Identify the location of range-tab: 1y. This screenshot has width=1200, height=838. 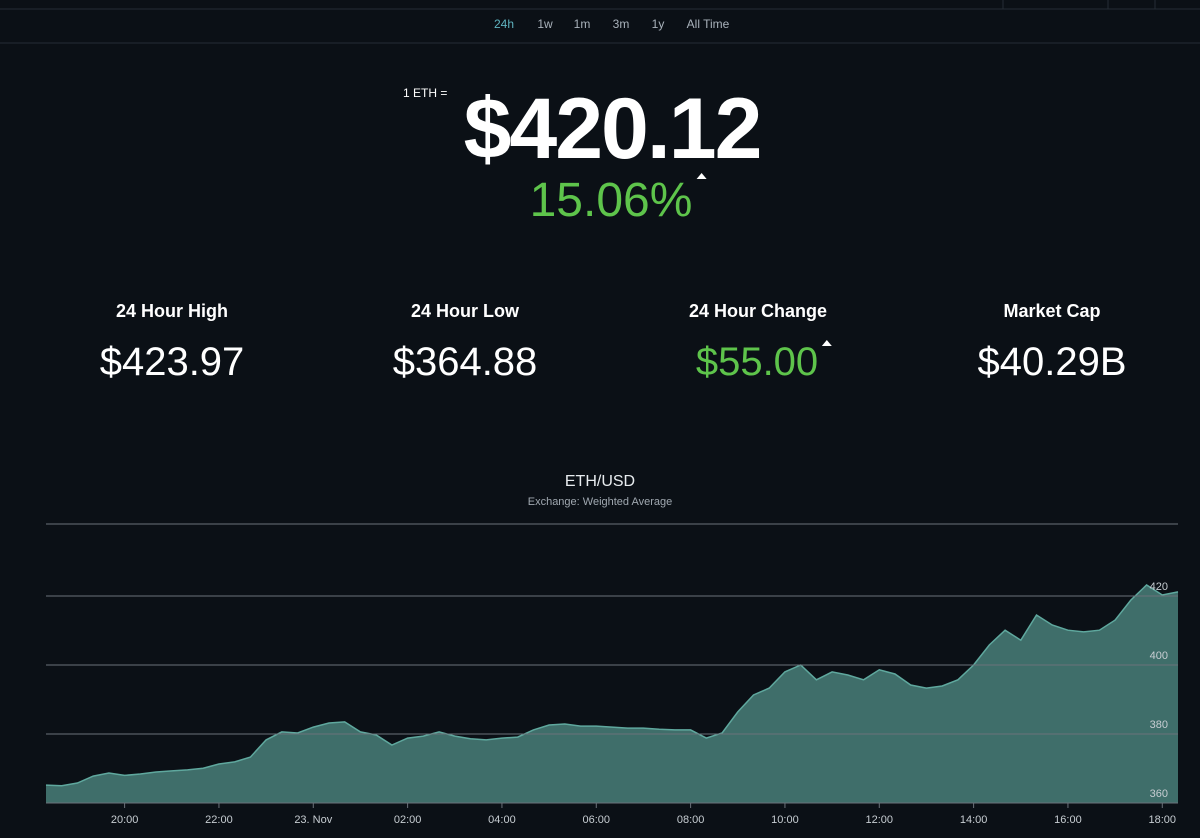
(658, 24).